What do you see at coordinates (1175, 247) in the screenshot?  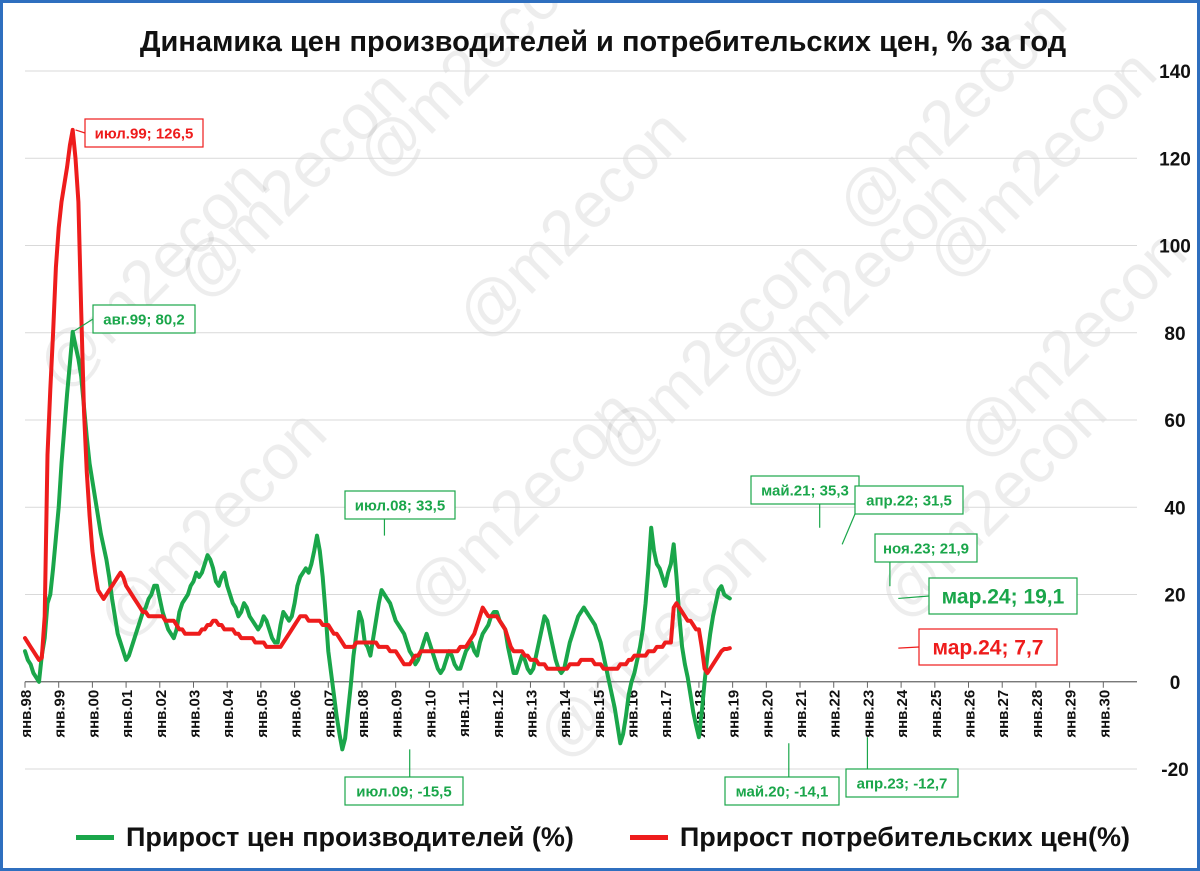 I see `y-tick-label: 100` at bounding box center [1175, 247].